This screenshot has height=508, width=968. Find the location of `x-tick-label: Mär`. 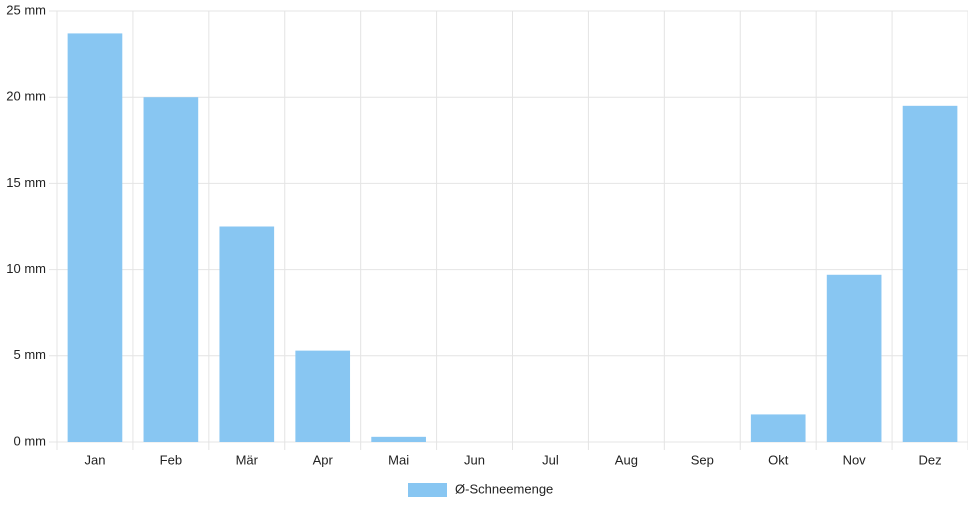

x-tick-label: Mär is located at coordinates (247, 459).